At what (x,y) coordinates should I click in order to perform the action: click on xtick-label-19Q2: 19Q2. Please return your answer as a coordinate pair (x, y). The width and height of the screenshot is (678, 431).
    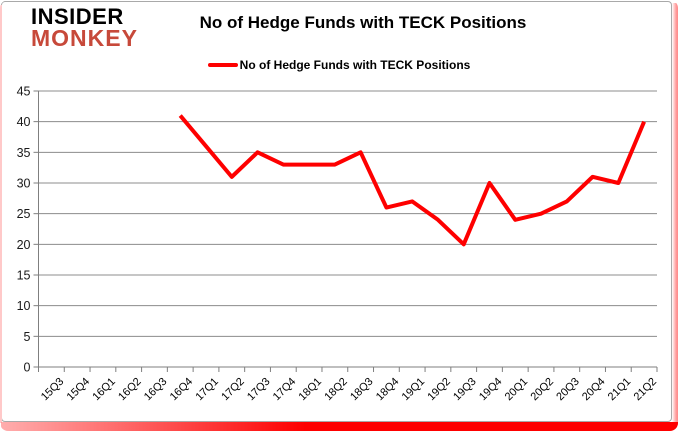
    Looking at the image, I should click on (439, 390).